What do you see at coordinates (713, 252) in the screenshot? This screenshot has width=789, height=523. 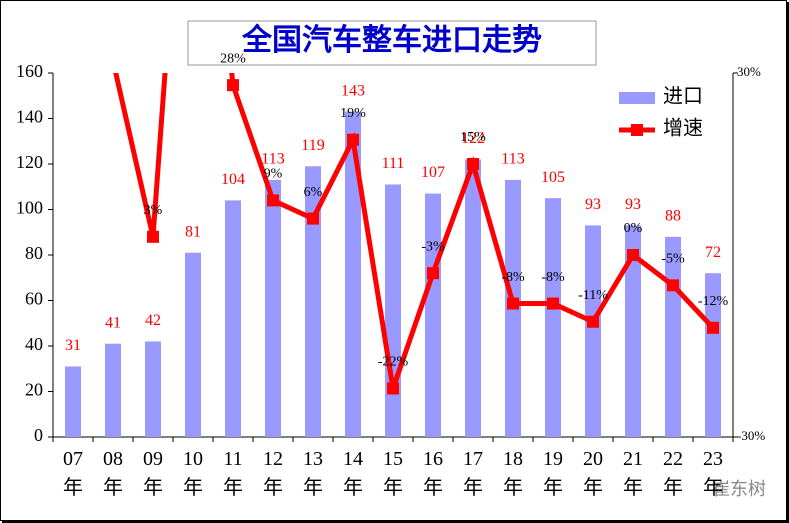 I see `bar-label: 72` at bounding box center [713, 252].